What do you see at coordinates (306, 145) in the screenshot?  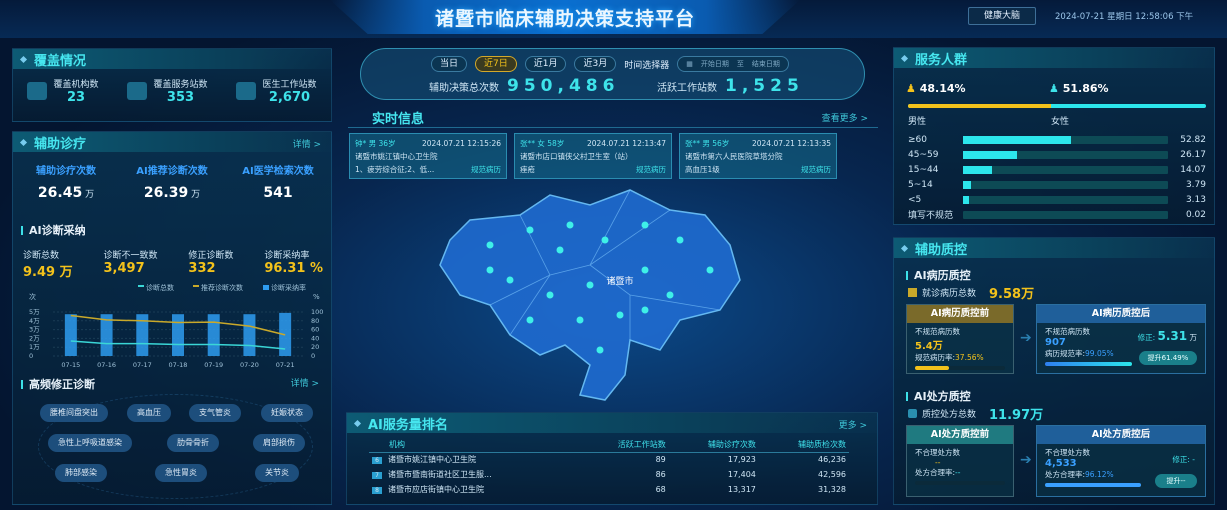 I see `assist-detail-link: 详情 >` at bounding box center [306, 145].